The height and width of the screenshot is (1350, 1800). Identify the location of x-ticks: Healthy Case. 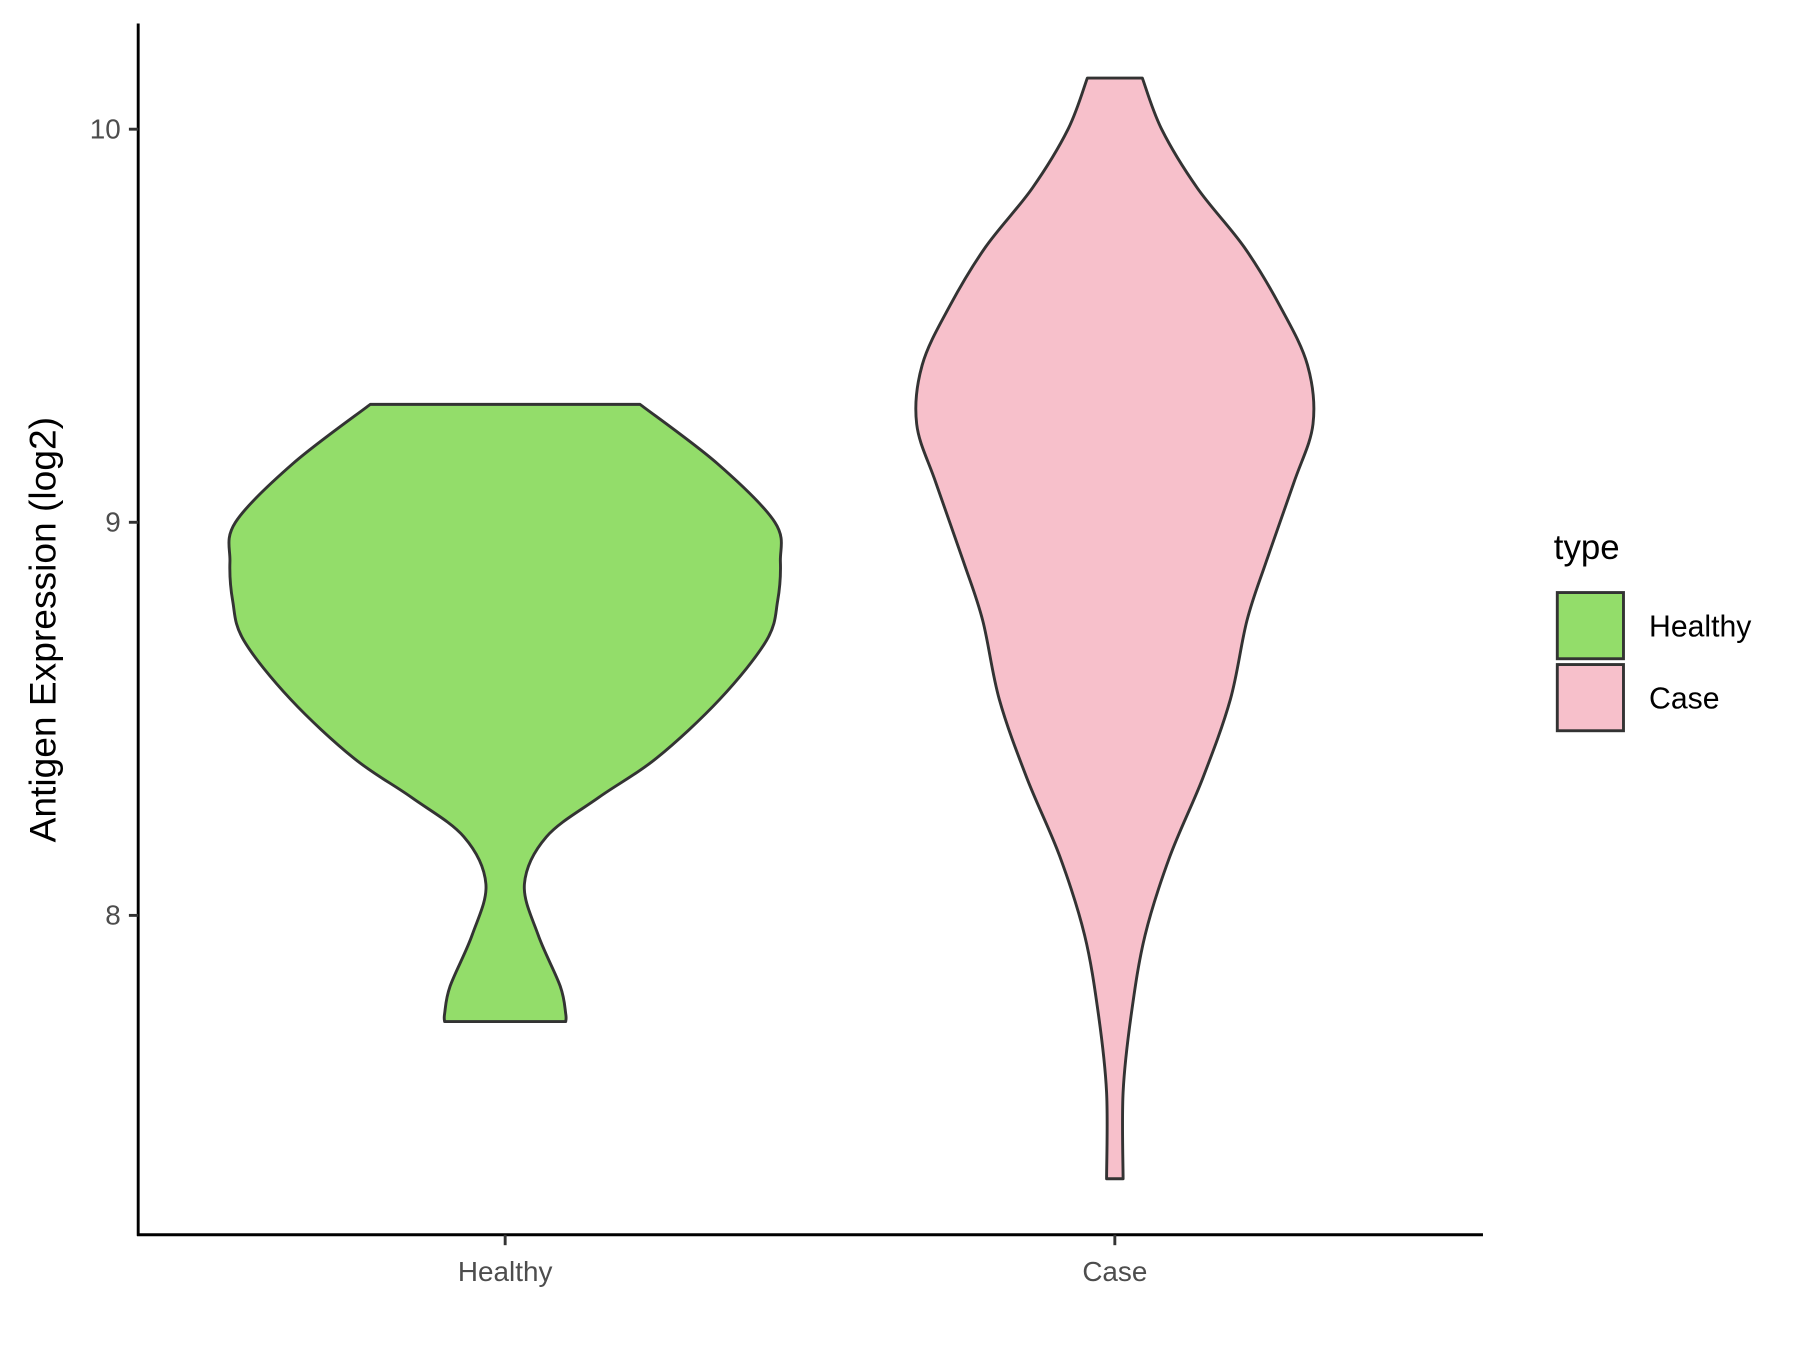
(802, 1260).